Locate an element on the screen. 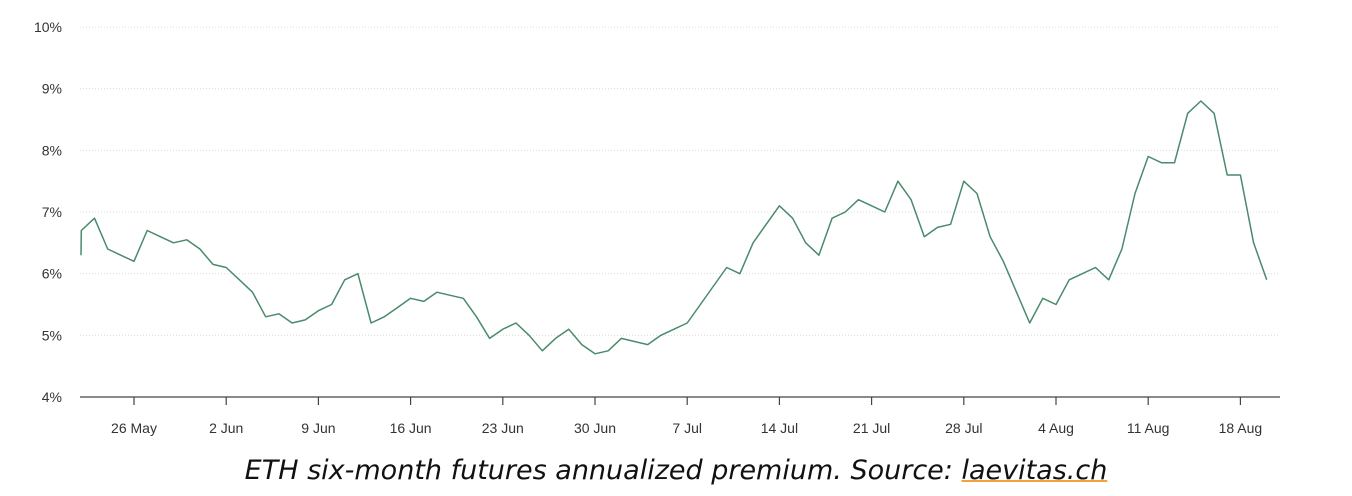  x-tick-label: 14 Jul is located at coordinates (779, 428).